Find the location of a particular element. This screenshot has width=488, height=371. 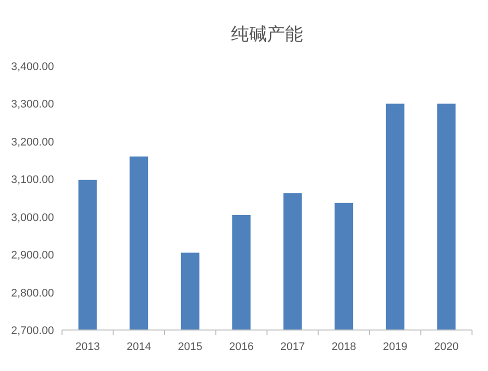

y-tick-label: 3,000.00 is located at coordinates (32, 218).